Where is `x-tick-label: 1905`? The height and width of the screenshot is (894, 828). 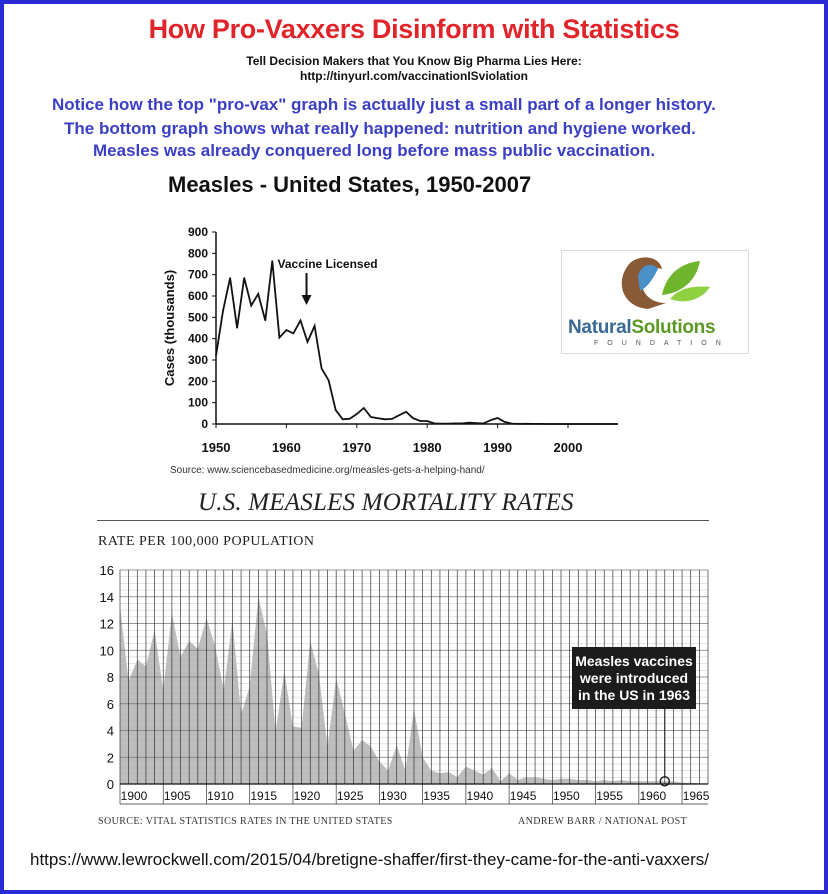
x-tick-label: 1905 is located at coordinates (177, 796).